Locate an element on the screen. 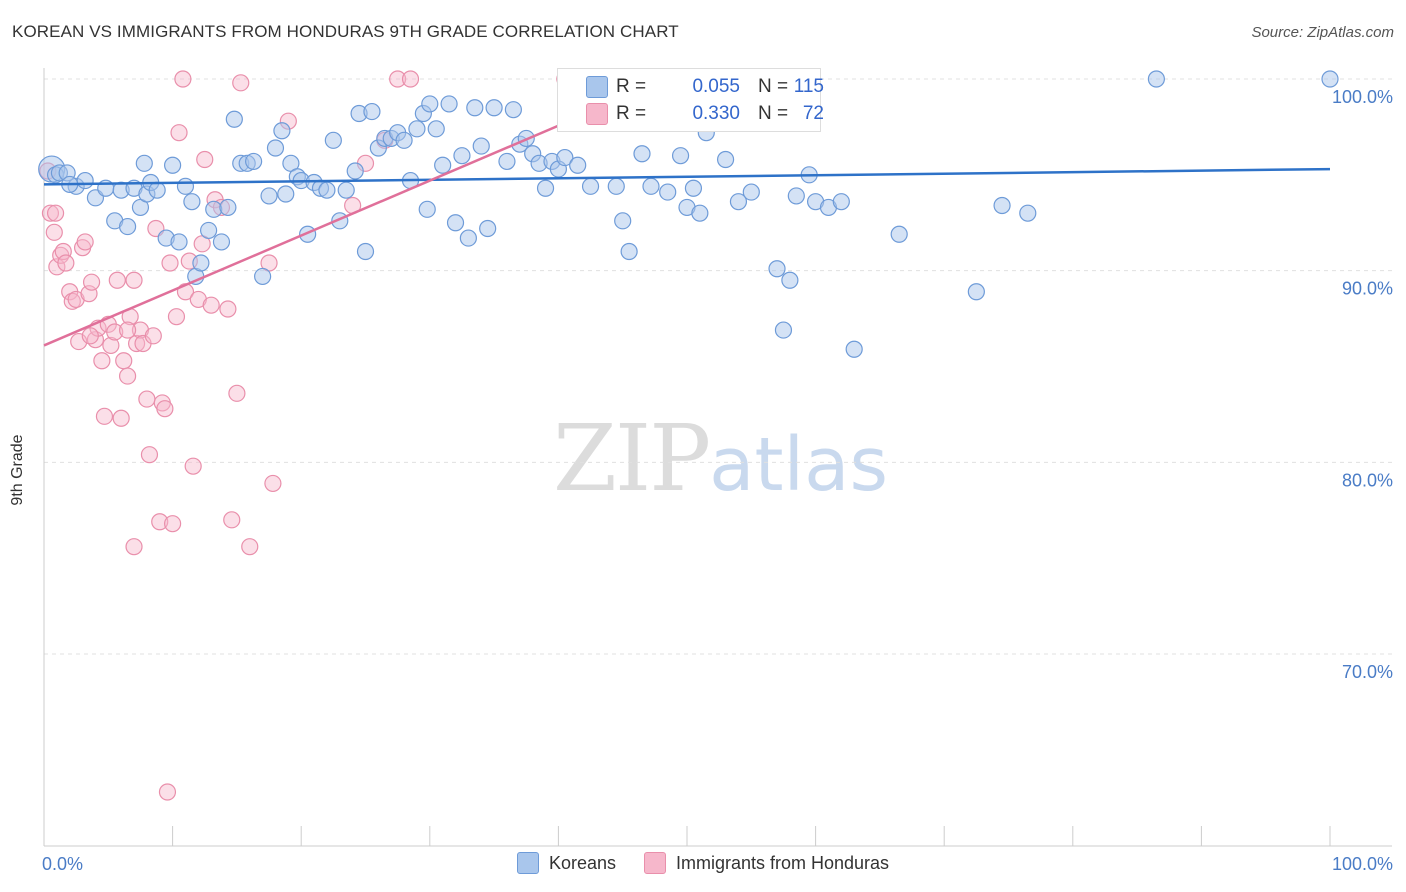  legend-swatch-honduras is located at coordinates (654, 863).